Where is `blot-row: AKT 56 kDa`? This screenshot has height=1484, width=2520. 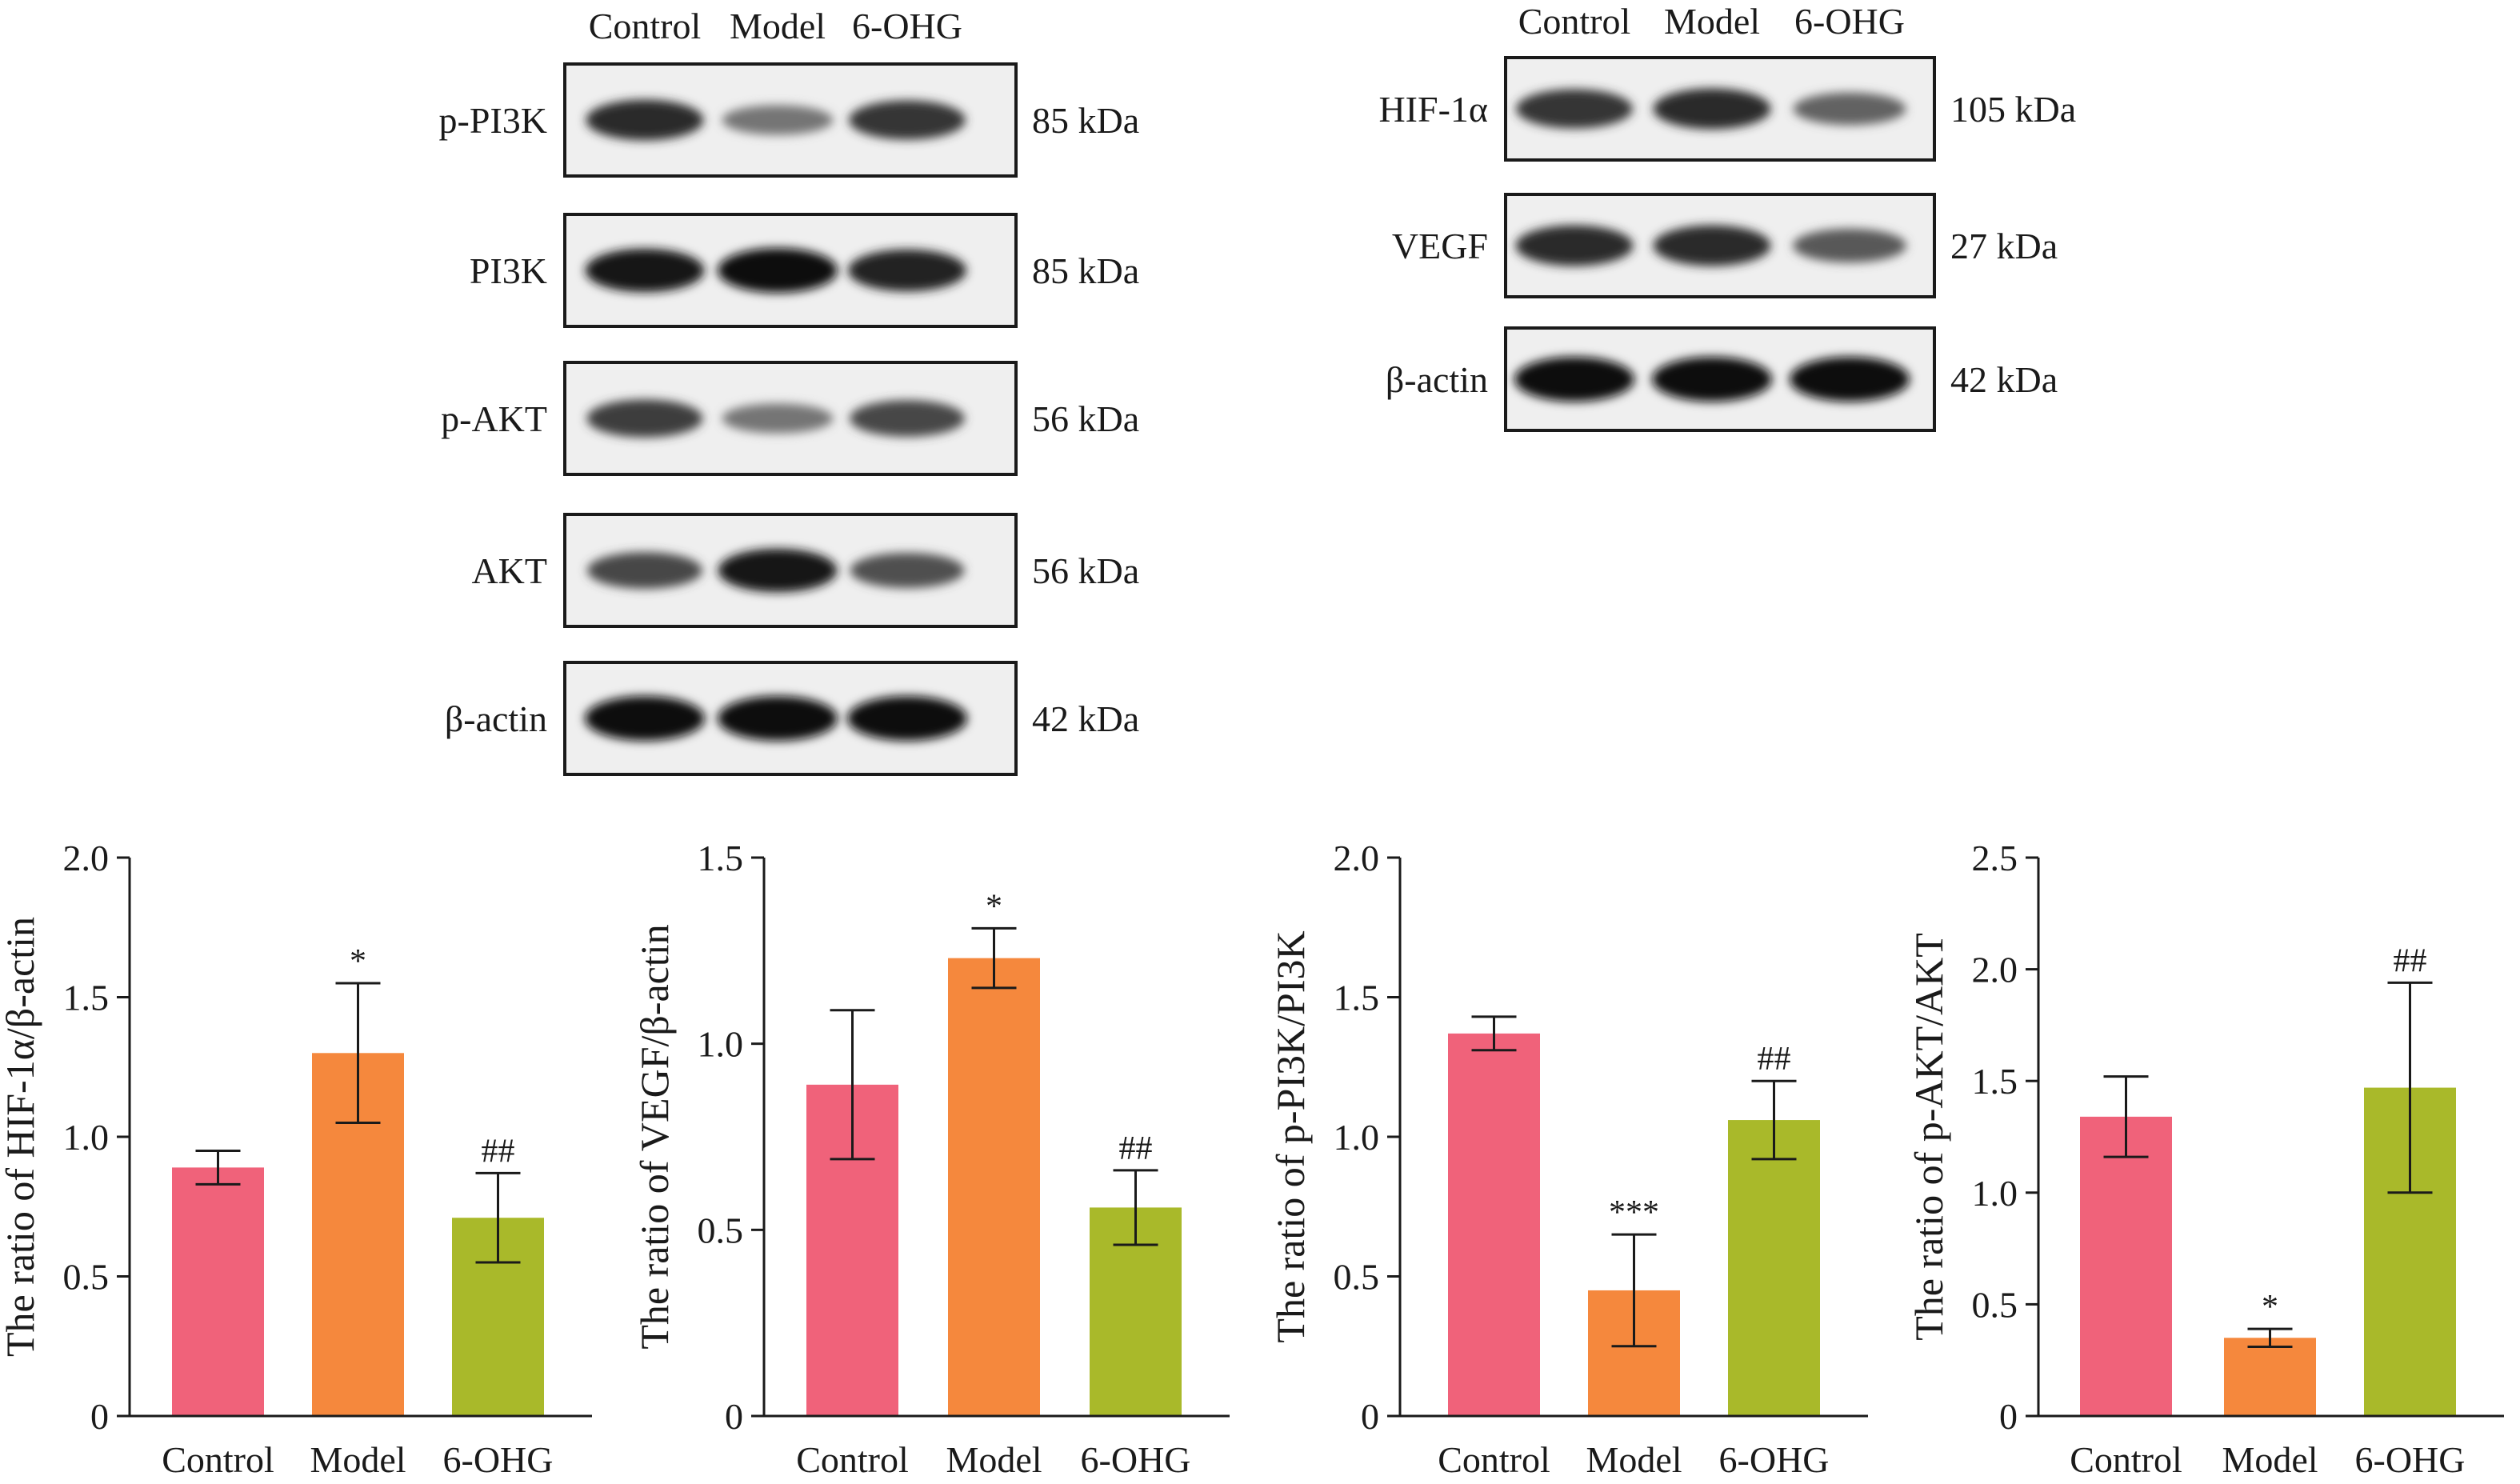 blot-row: AKT 56 kDa is located at coordinates (805, 570).